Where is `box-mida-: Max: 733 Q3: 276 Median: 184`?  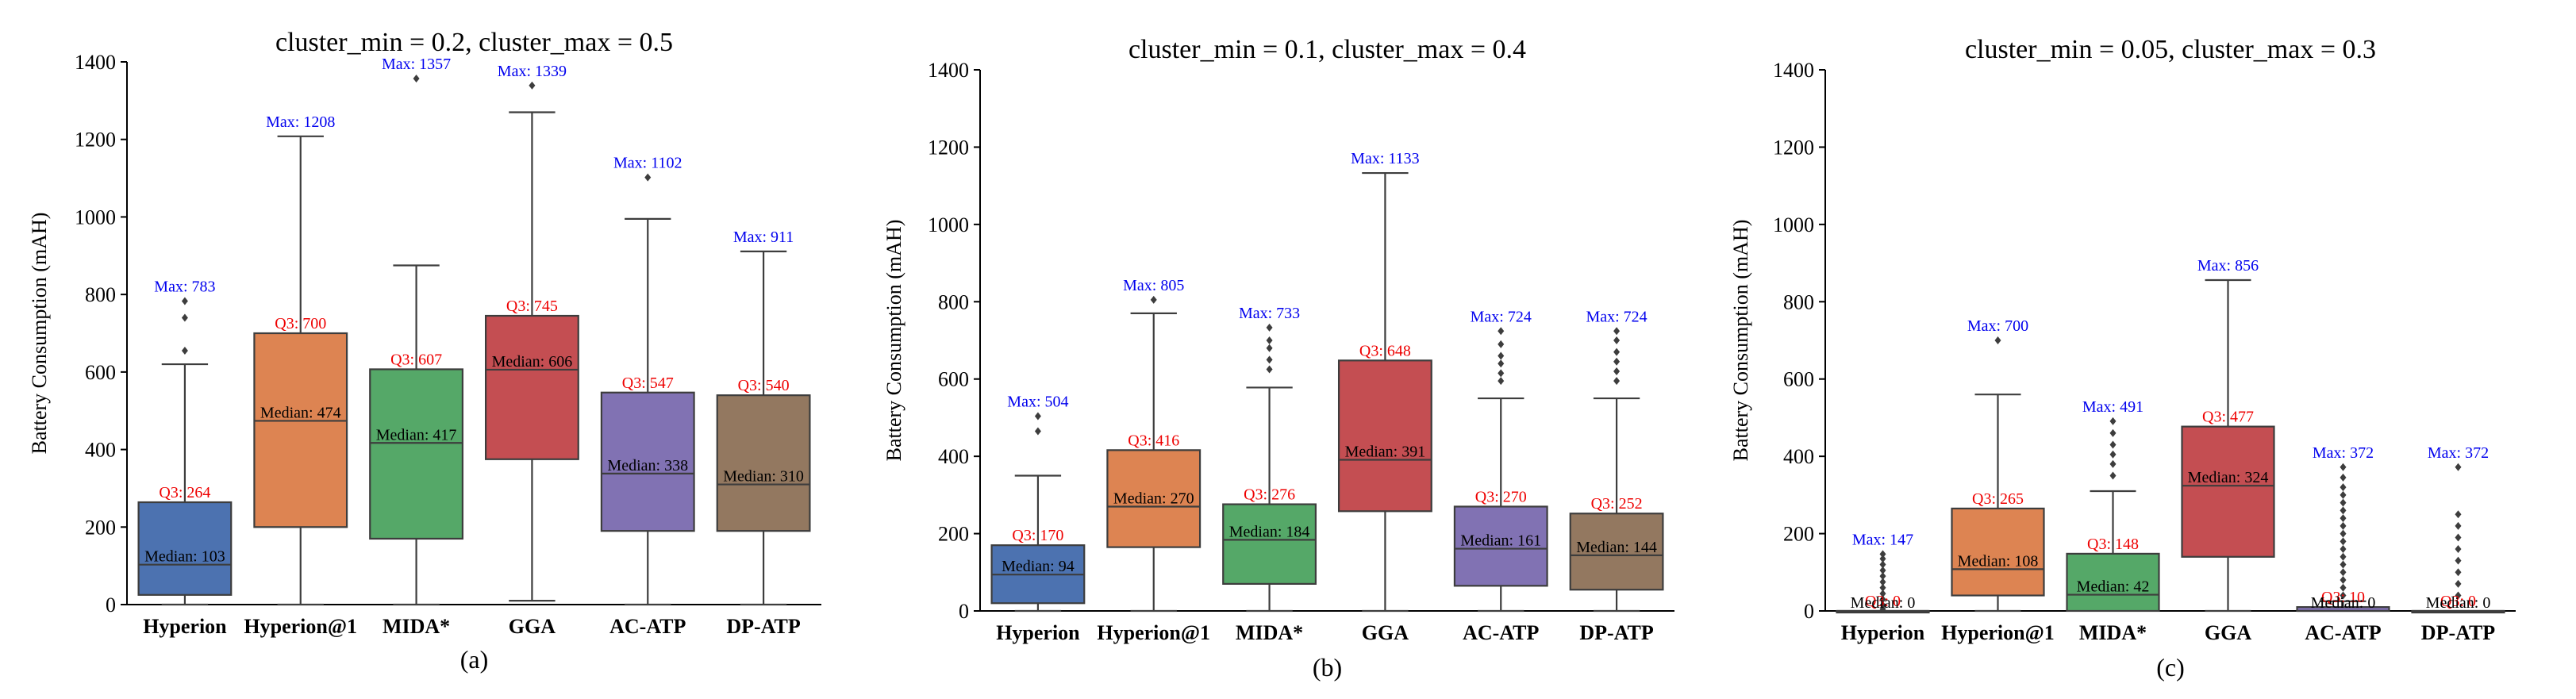
box-mida-: Max: 733 Q3: 276 Median: 184 is located at coordinates (1269, 459).